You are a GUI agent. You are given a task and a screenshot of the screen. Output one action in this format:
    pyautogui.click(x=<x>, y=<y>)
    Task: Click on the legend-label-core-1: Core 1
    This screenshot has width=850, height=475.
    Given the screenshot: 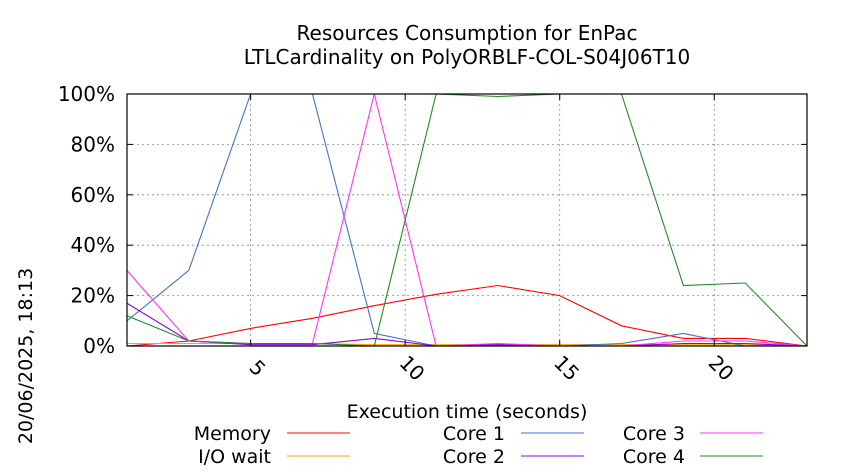 What is the action you would take?
    pyautogui.click(x=474, y=434)
    